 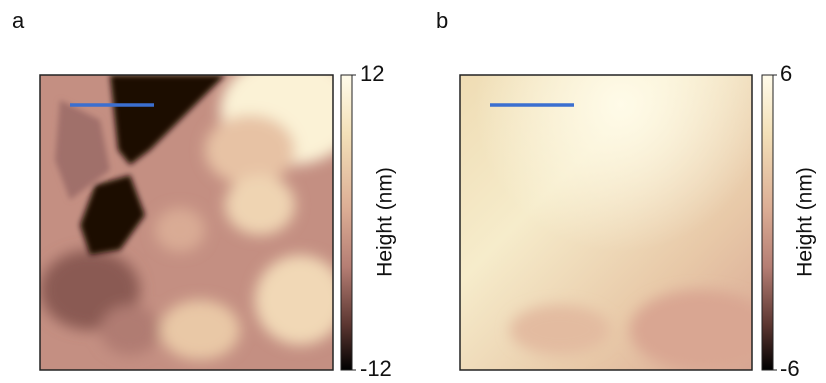 What do you see at coordinates (786, 73) in the screenshot?
I see `colorbar-tick-label: 6` at bounding box center [786, 73].